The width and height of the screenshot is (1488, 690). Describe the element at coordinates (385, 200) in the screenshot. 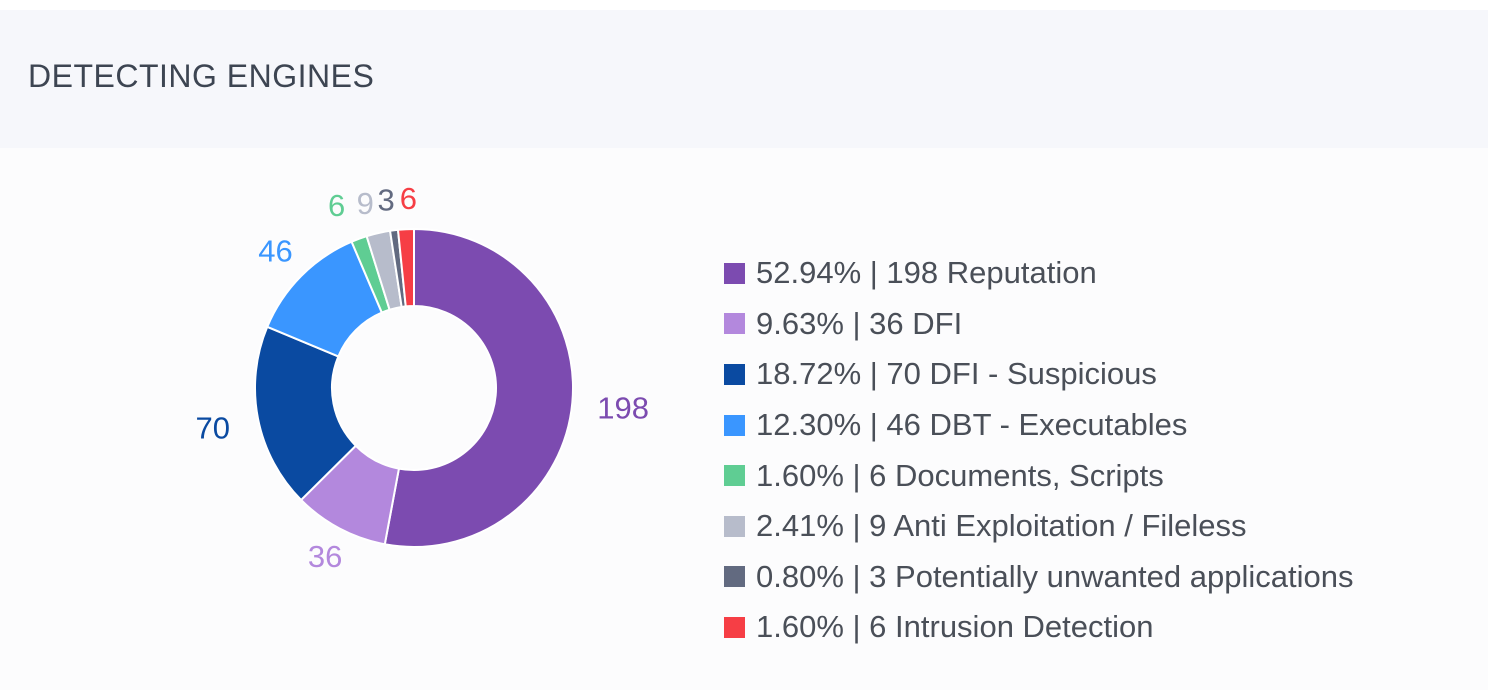

I see `slice-label-7: 3` at that location.